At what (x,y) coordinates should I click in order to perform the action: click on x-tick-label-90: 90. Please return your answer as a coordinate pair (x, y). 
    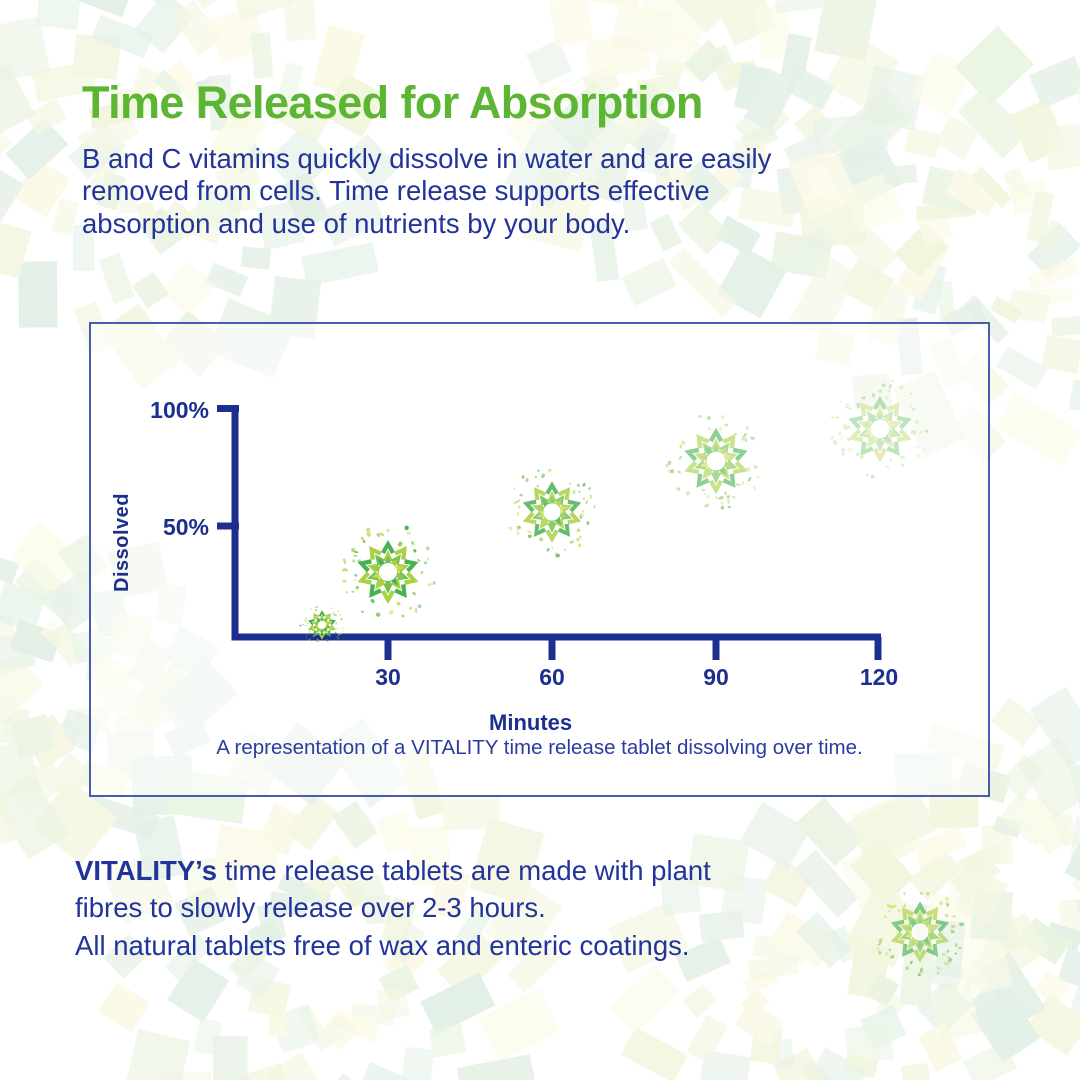
    Looking at the image, I should click on (716, 677).